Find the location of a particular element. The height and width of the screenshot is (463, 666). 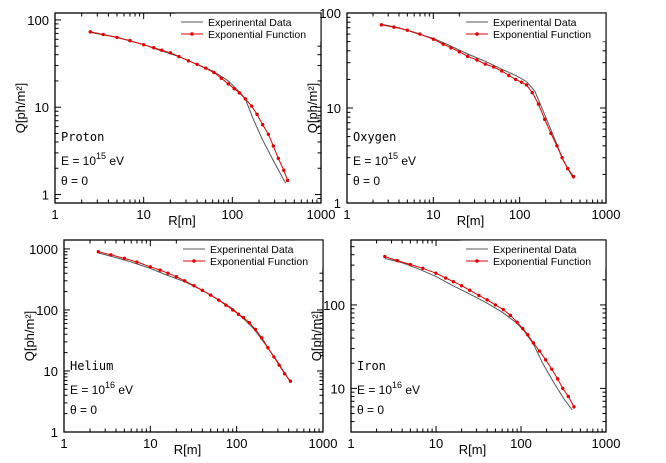

x-tick-label: 100 is located at coordinates (520, 214).